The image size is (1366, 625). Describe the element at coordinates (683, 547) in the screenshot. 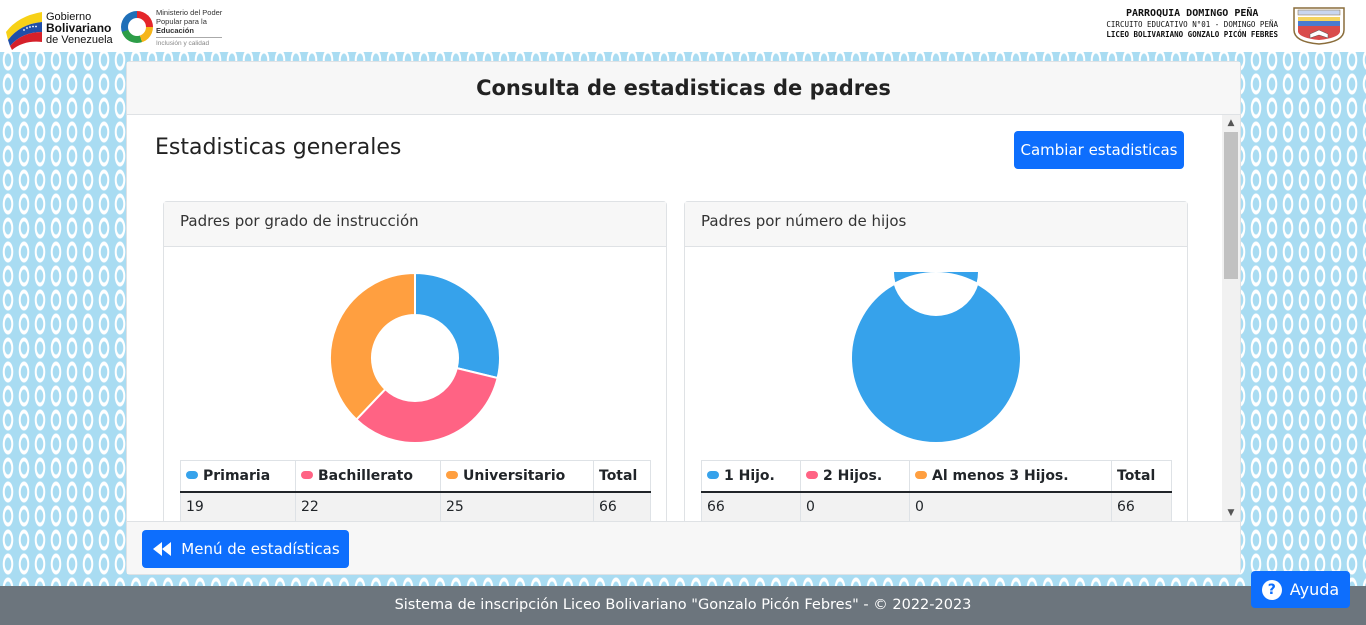

I see `card-footer: Menú de estadísticas` at that location.